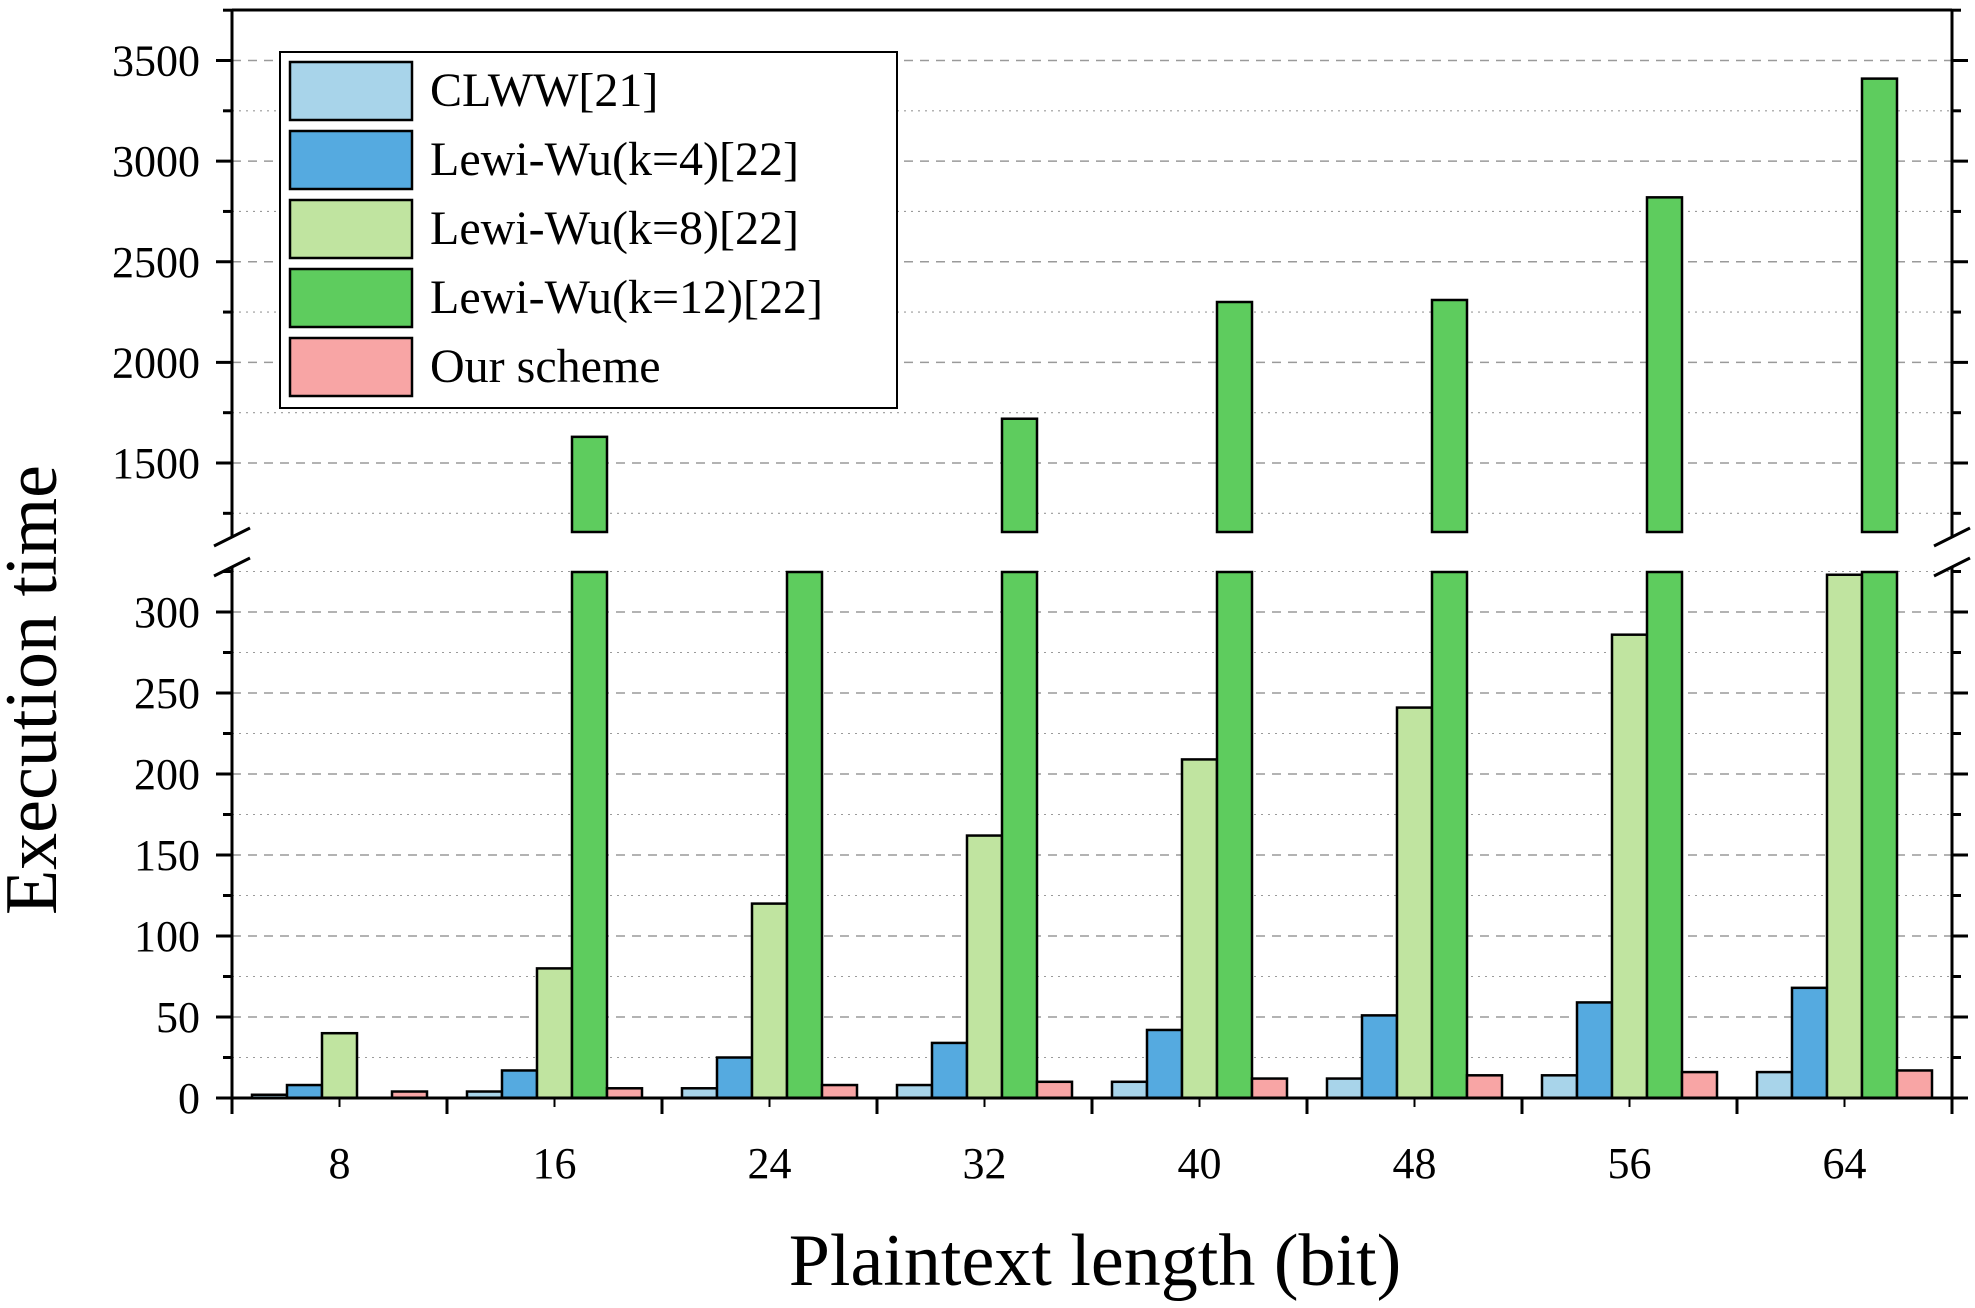  Describe the element at coordinates (985, 1163) in the screenshot. I see `x-tick-label: 32` at that location.